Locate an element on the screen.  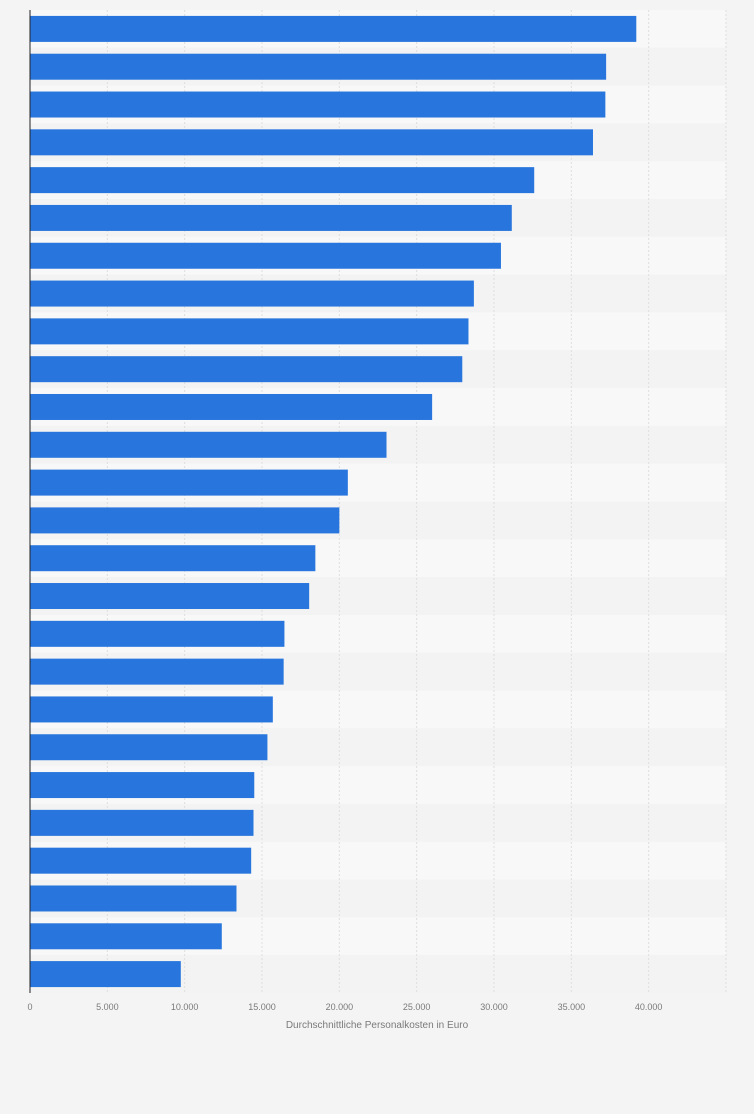
x-tick-label: 25.000 is located at coordinates (417, 1007).